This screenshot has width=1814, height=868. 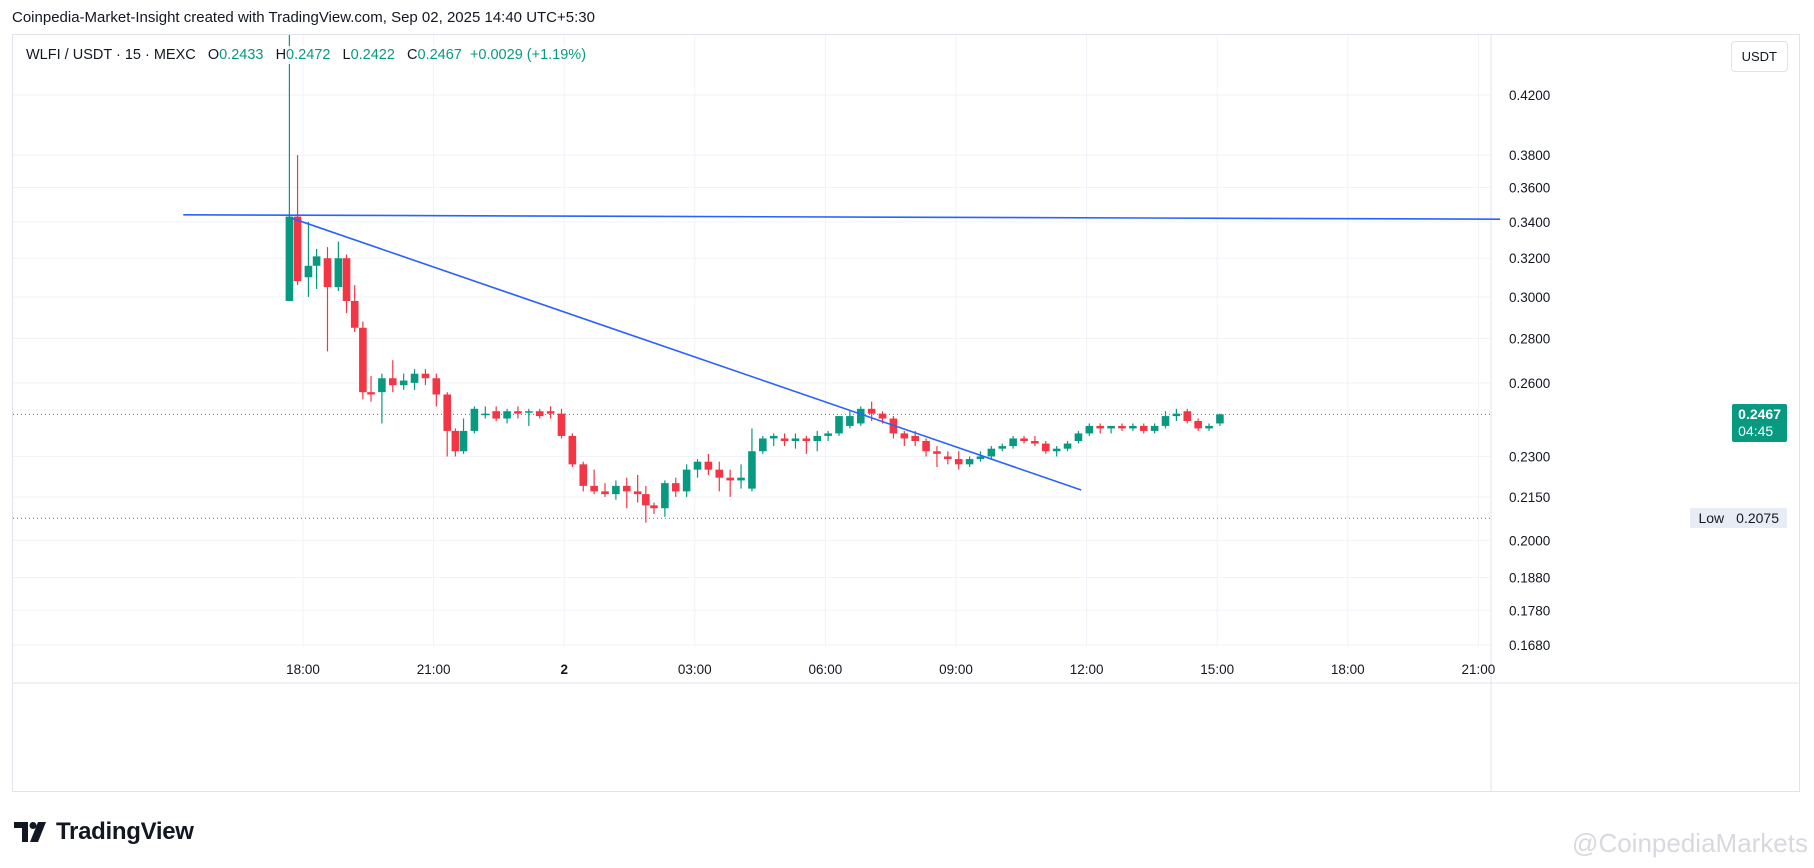 What do you see at coordinates (1087, 669) in the screenshot?
I see `time-tick-label: 12:00` at bounding box center [1087, 669].